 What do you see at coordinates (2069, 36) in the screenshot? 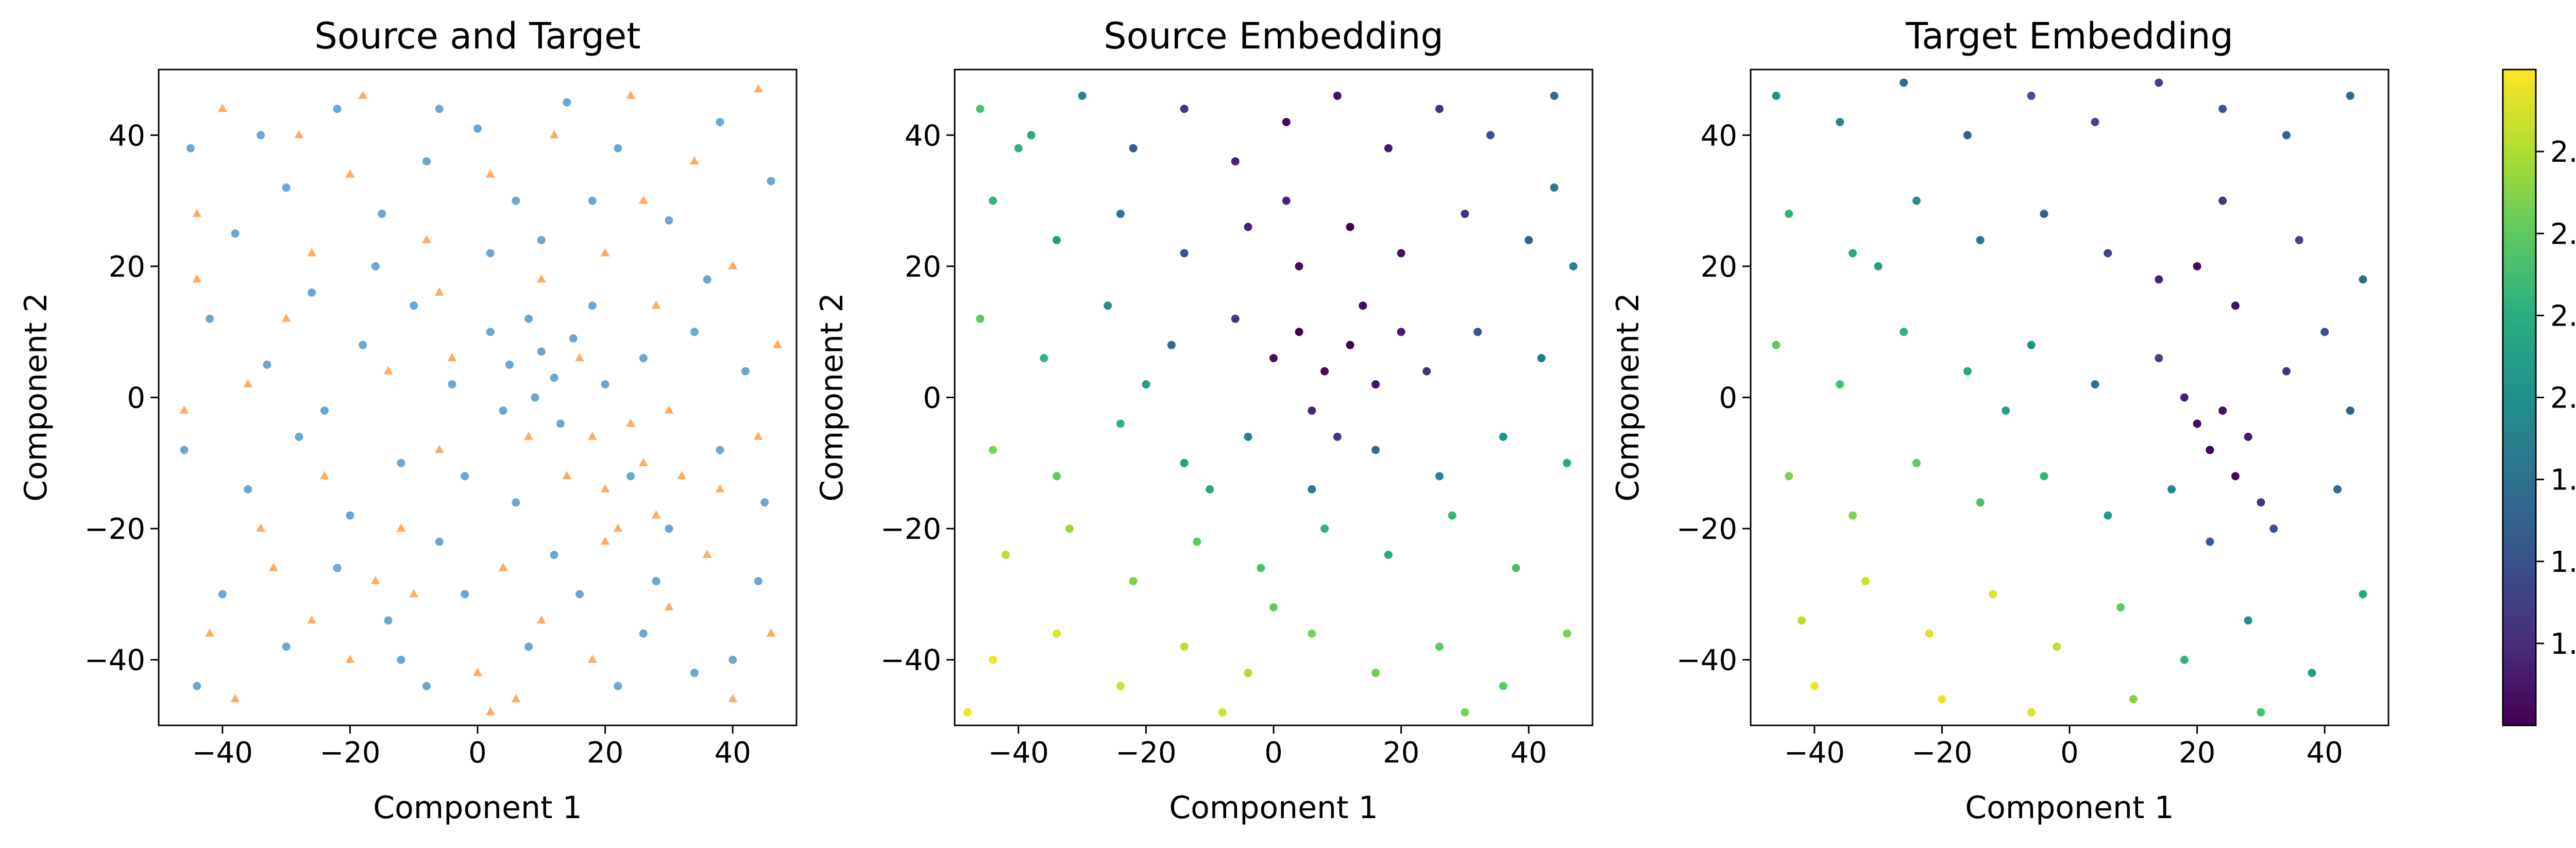
I see `chart-title: Target Embedding` at bounding box center [2069, 36].